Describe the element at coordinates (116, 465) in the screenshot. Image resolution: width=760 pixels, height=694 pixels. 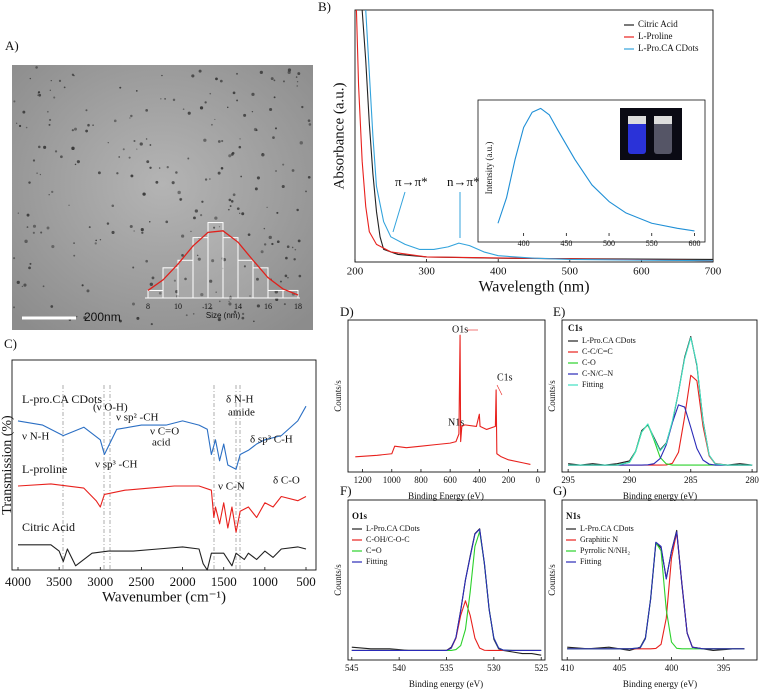
I see `annotation: ν sp³ -CH` at that location.